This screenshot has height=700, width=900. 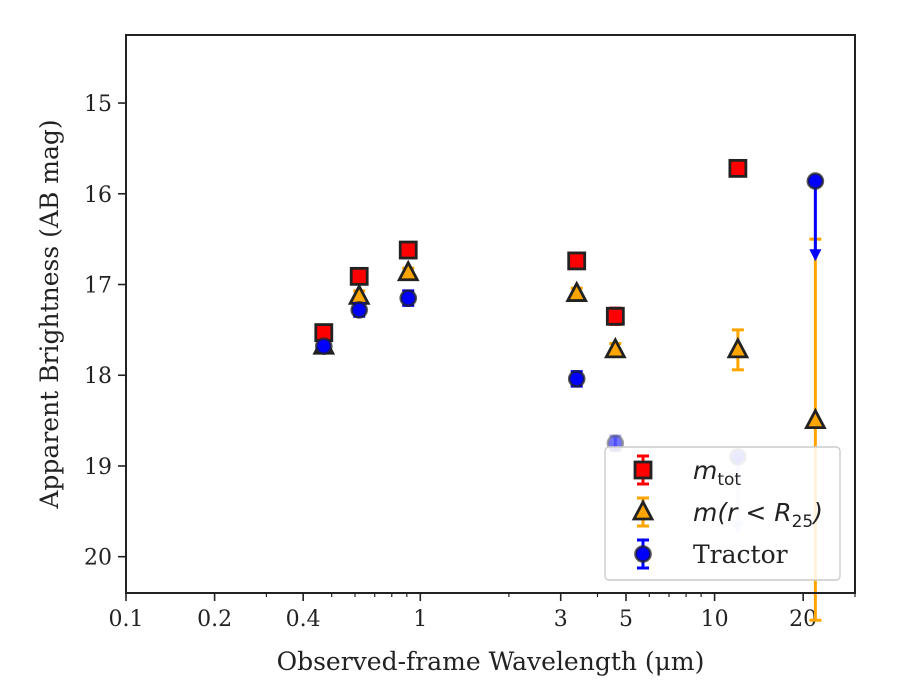 I want to click on legend-label-main: m, so click(x=705, y=470).